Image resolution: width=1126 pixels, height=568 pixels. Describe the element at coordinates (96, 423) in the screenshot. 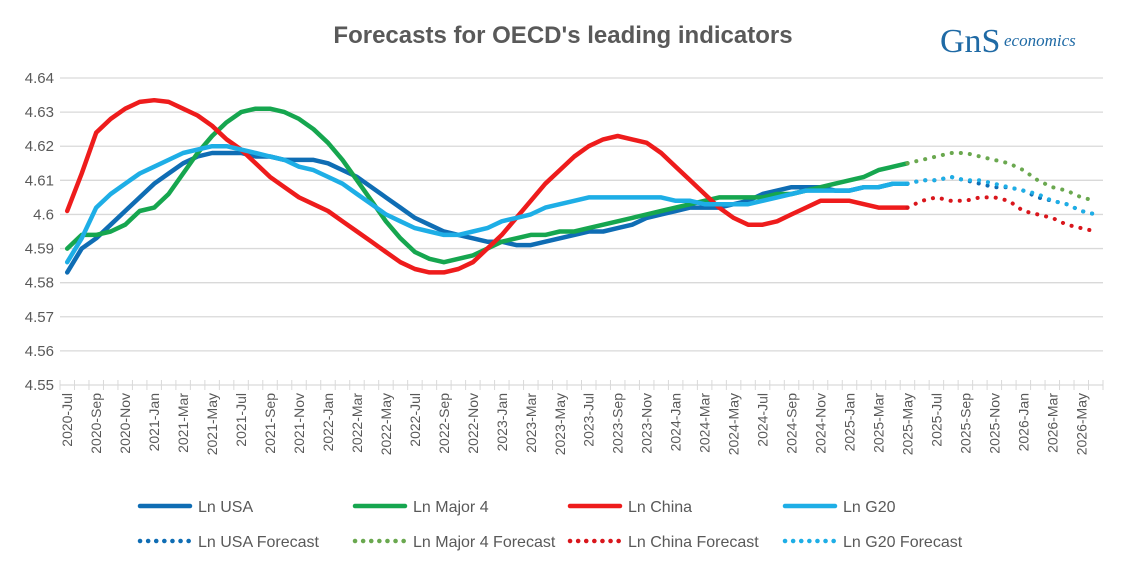

I see `x-tick-label: 2020-Sep` at that location.